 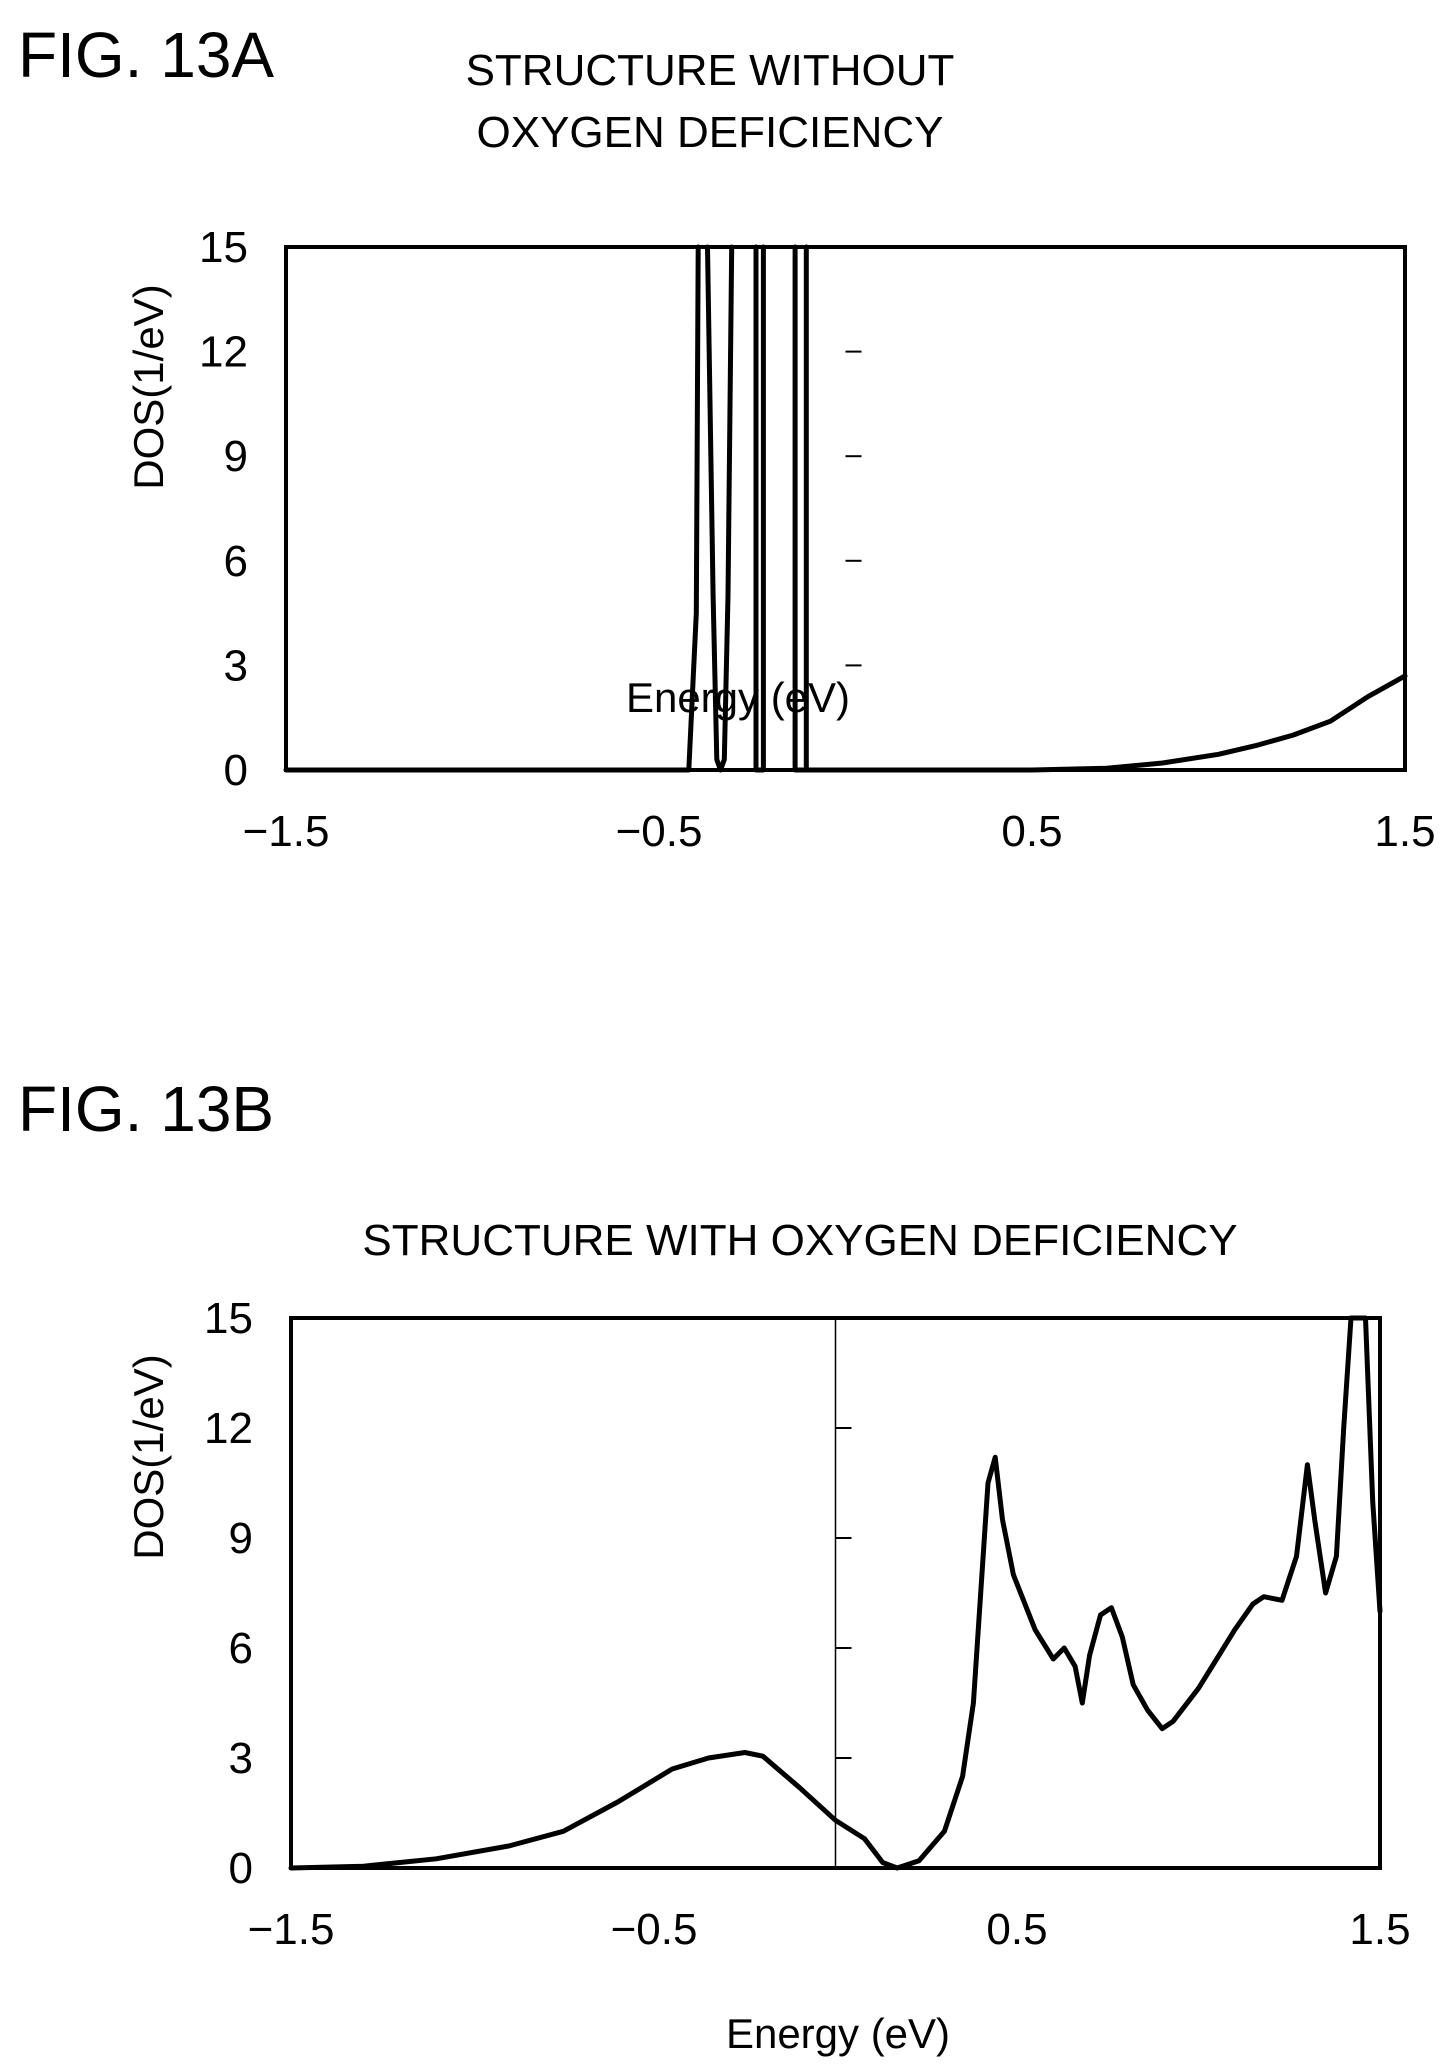 I want to click on figure-a-label: FIG. 13A, so click(x=146, y=55).